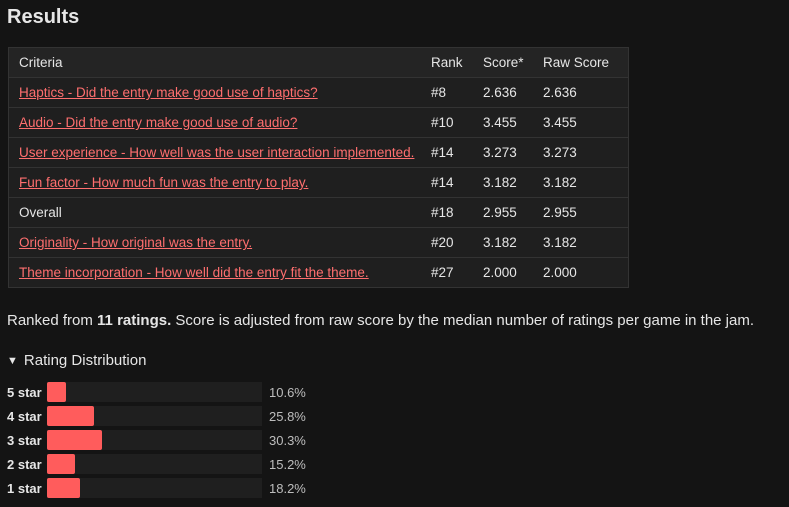  What do you see at coordinates (457, 122) in the screenshot?
I see `rank-cell: #10` at bounding box center [457, 122].